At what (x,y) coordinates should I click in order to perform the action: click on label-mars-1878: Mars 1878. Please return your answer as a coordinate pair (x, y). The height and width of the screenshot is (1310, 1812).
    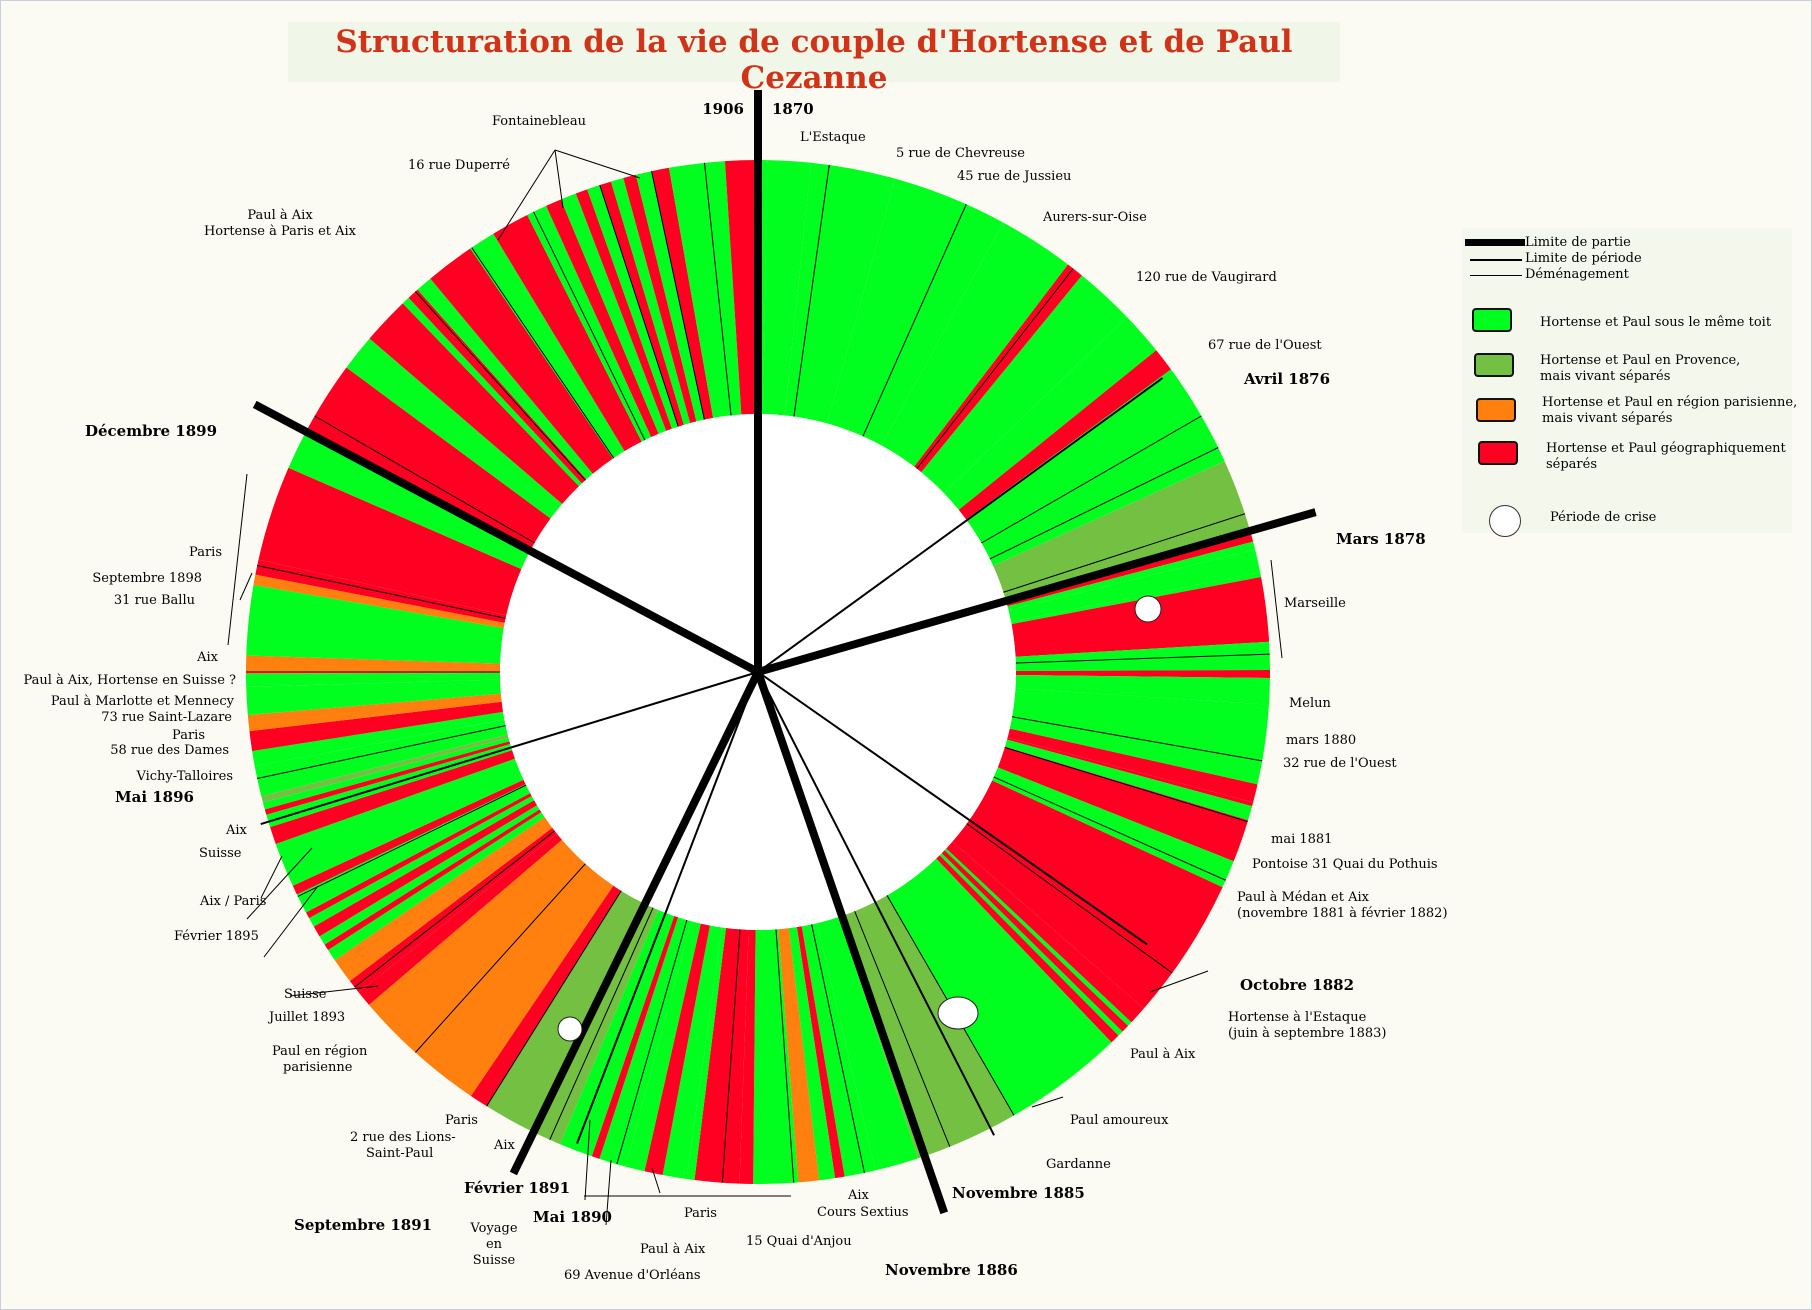
    Looking at the image, I should click on (1381, 539).